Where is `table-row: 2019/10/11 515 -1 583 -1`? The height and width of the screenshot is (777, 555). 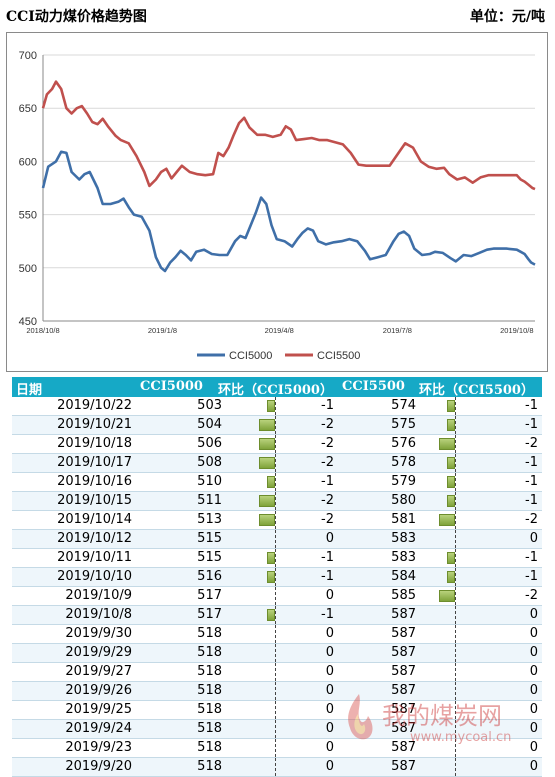 table-row: 2019/10/11 515 -1 583 -1 is located at coordinates (277, 558).